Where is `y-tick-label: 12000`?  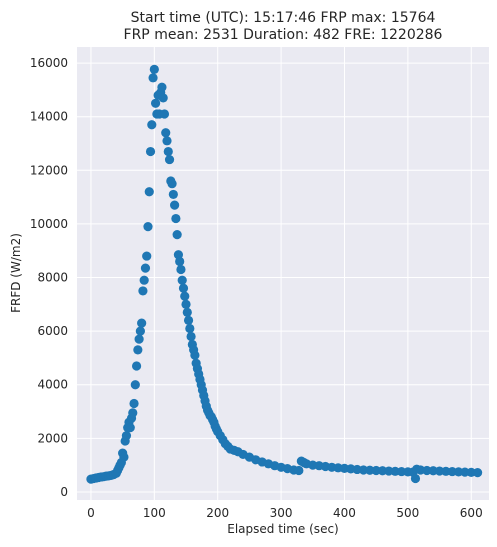 y-tick-label: 12000 is located at coordinates (49, 170).